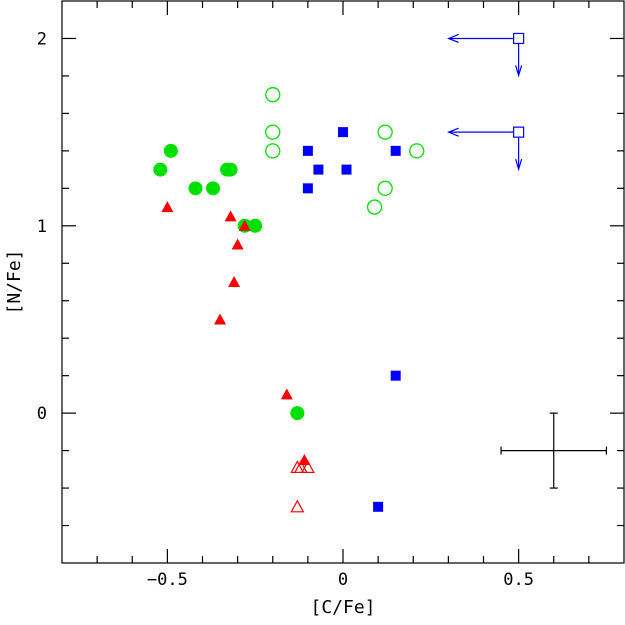  I want to click on y-tick-label: 1, so click(42, 227).